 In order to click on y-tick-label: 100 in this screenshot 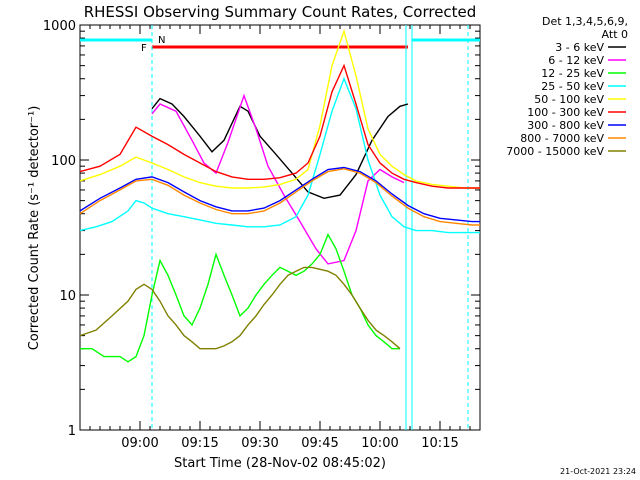, I will do `click(63, 161)`.